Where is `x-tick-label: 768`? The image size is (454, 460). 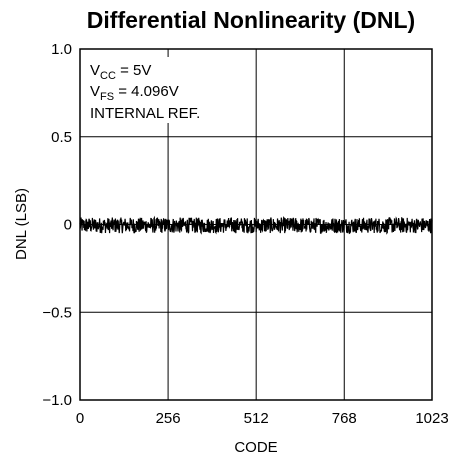
x-tick-label: 768 is located at coordinates (344, 418).